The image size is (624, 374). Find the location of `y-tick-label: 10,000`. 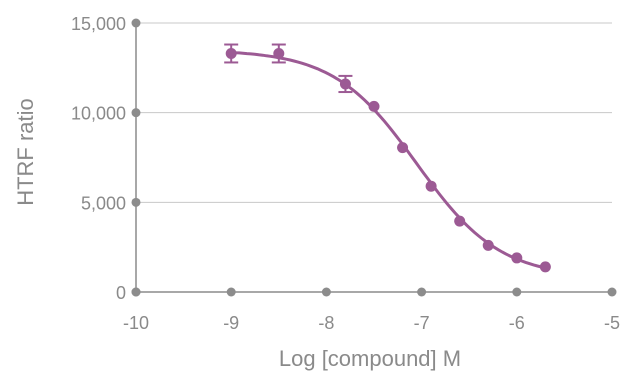

y-tick-label: 10,000 is located at coordinates (98, 114).